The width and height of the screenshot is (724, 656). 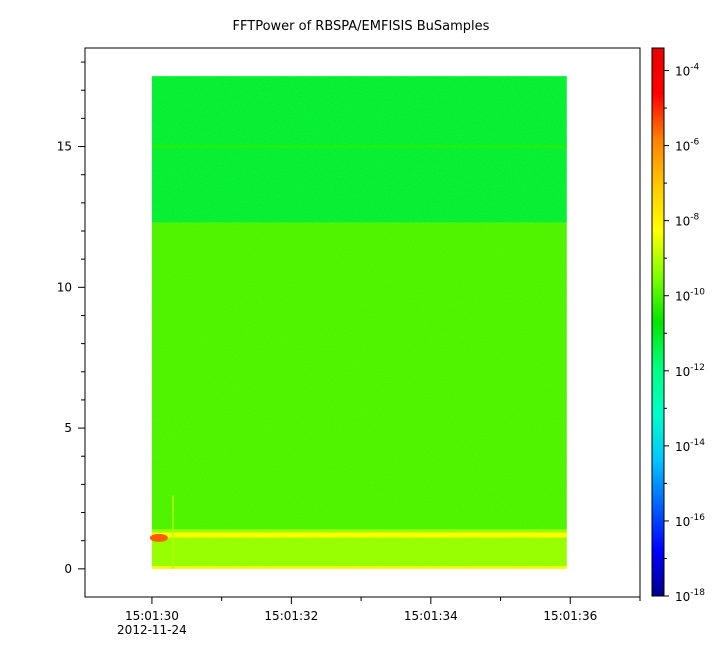 I want to click on colorbar-tick-label: 10⁻⁸, so click(x=687, y=221).